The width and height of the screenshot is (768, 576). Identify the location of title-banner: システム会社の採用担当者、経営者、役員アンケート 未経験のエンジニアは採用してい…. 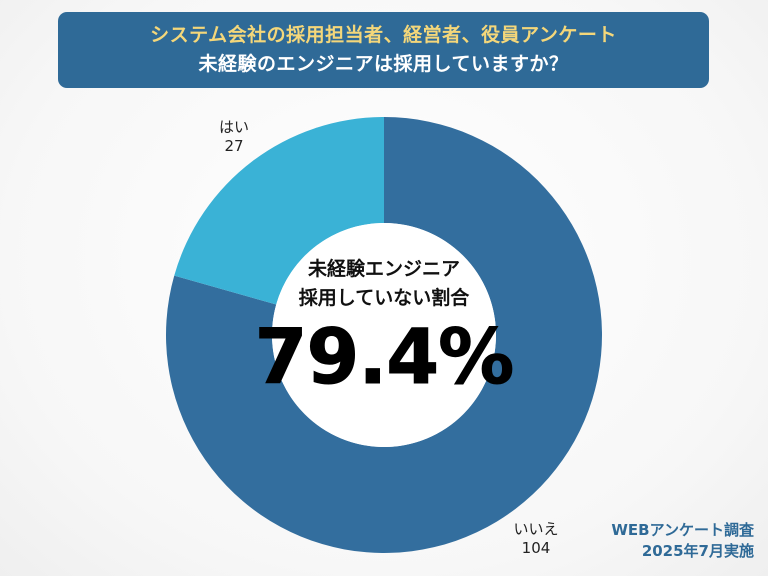
(383, 50).